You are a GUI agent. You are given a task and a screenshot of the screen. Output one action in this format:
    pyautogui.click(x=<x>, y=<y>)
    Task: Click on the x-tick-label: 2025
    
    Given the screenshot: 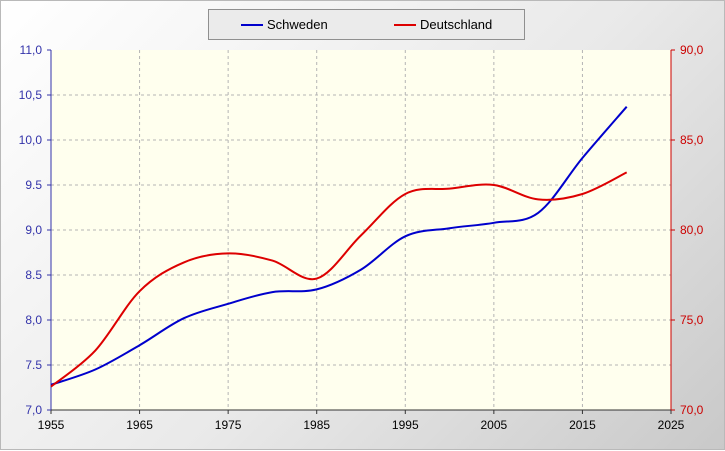 What is the action you would take?
    pyautogui.click(x=671, y=425)
    